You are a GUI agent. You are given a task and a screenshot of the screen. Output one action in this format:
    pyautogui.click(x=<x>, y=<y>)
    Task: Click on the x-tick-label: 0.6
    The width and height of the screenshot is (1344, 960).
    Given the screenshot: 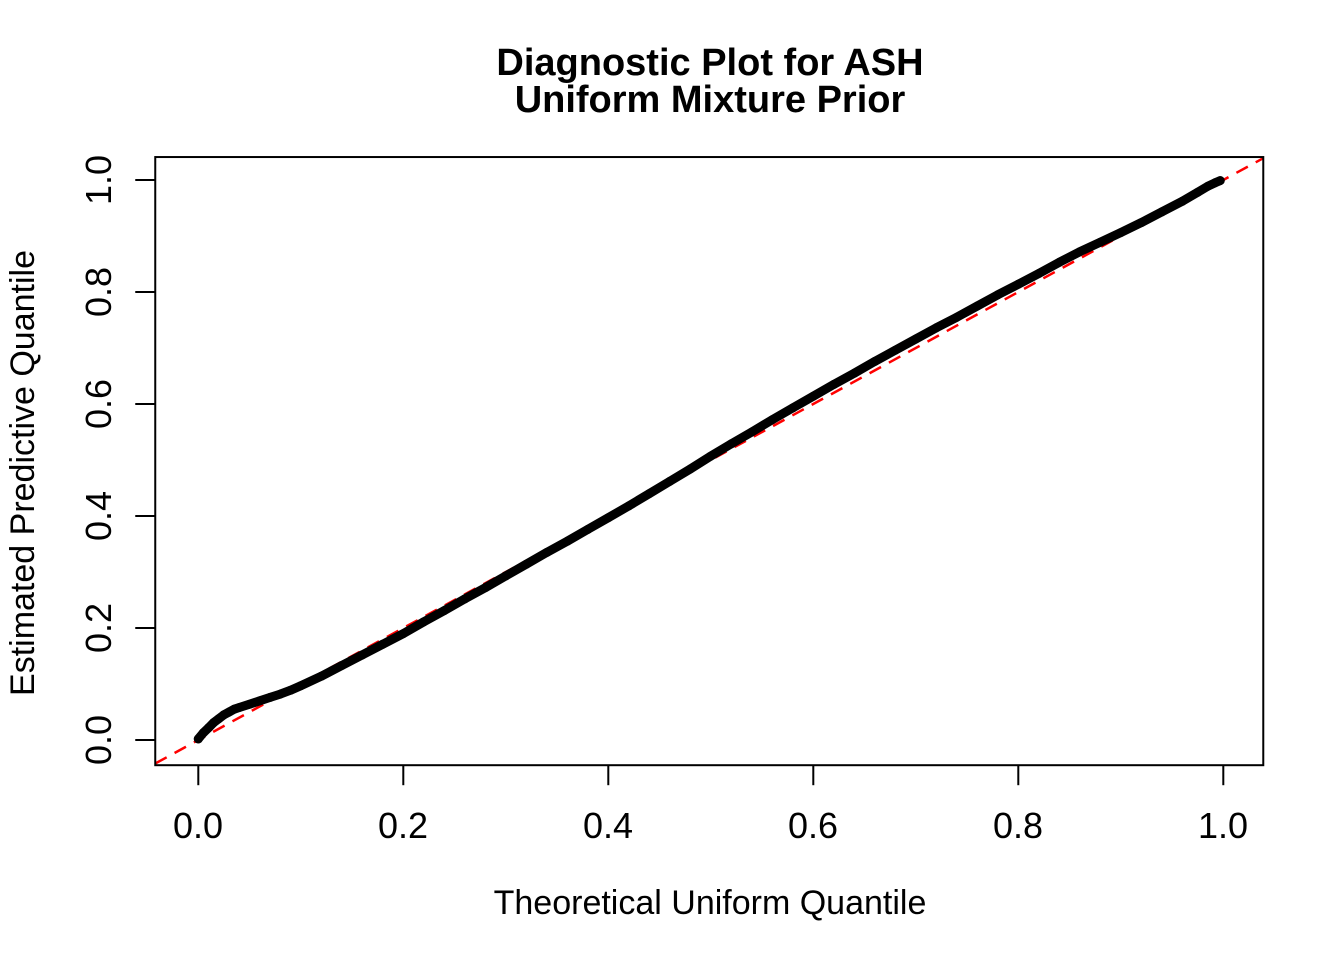 What is the action you would take?
    pyautogui.click(x=813, y=825)
    